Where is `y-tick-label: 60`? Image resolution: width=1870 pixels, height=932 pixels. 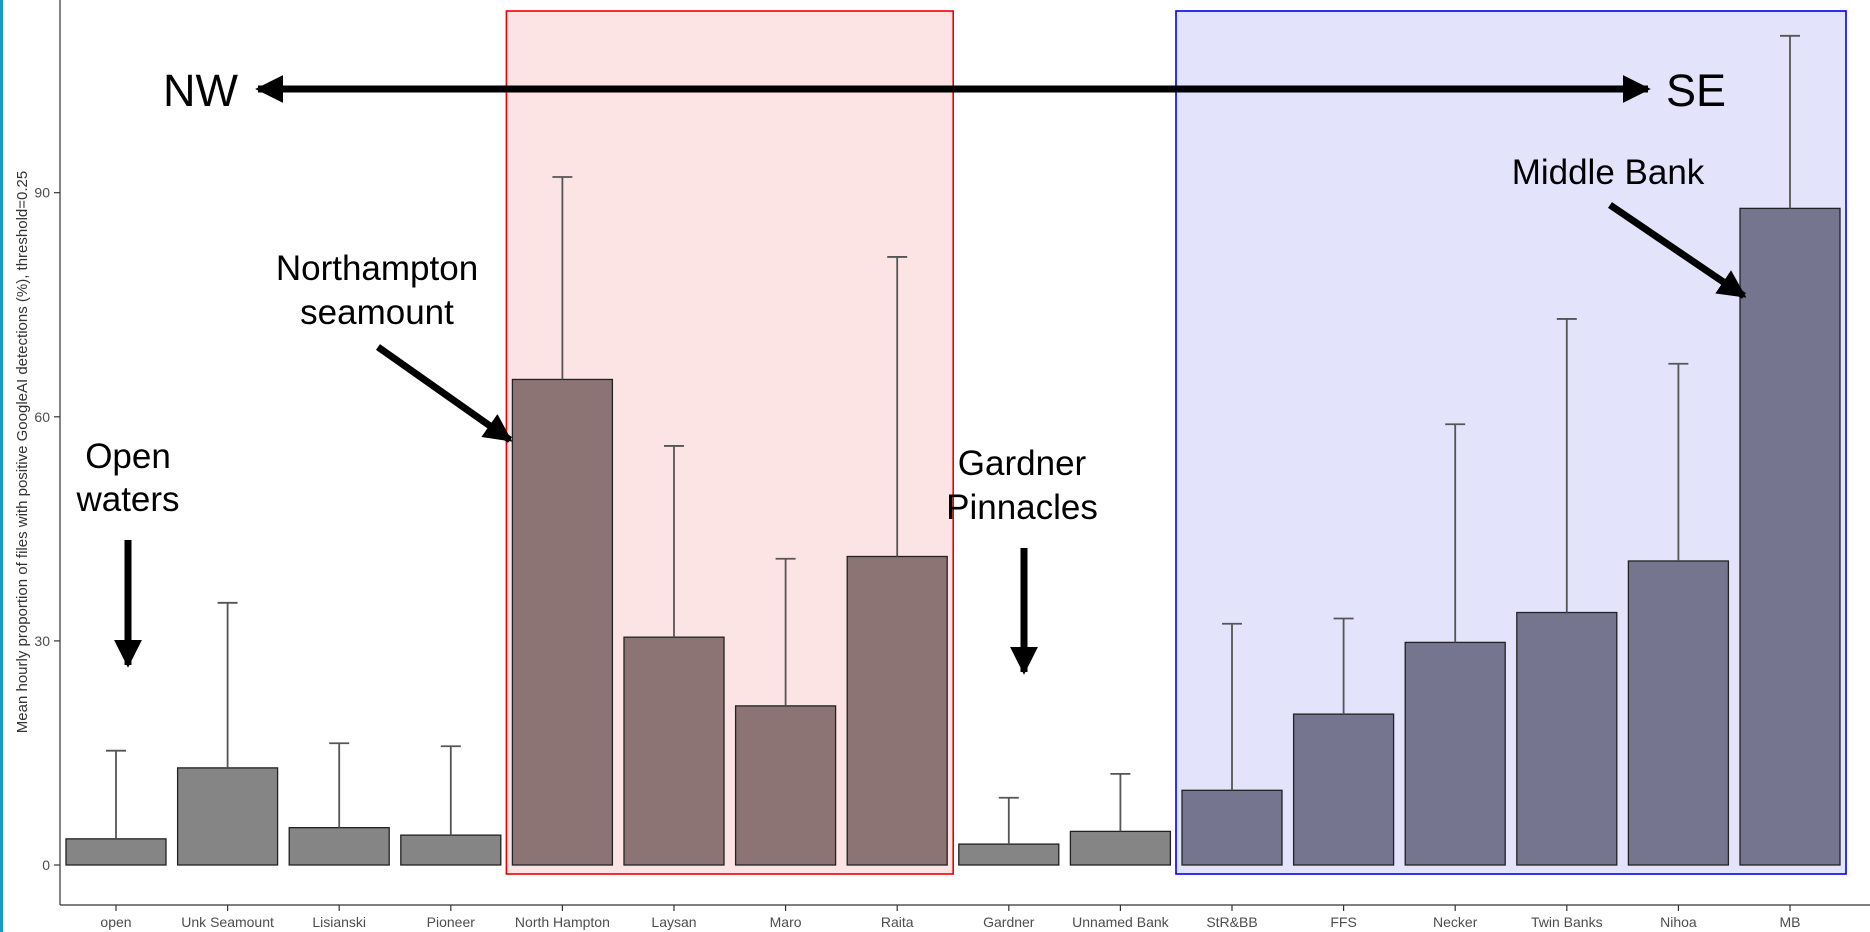
y-tick-label: 60 is located at coordinates (42, 417).